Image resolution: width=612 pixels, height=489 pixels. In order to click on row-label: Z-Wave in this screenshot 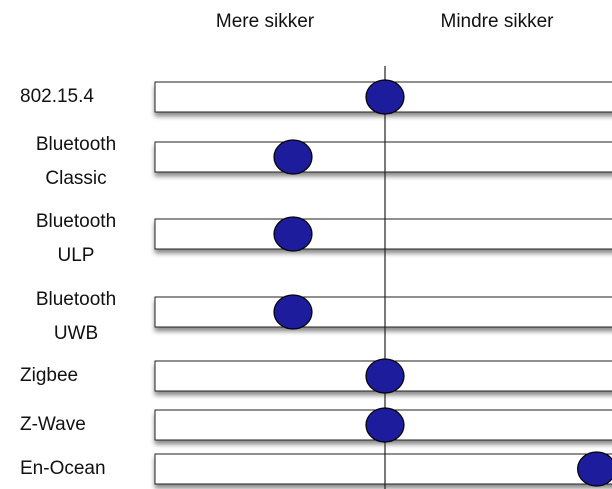, I will do `click(53, 424)`.